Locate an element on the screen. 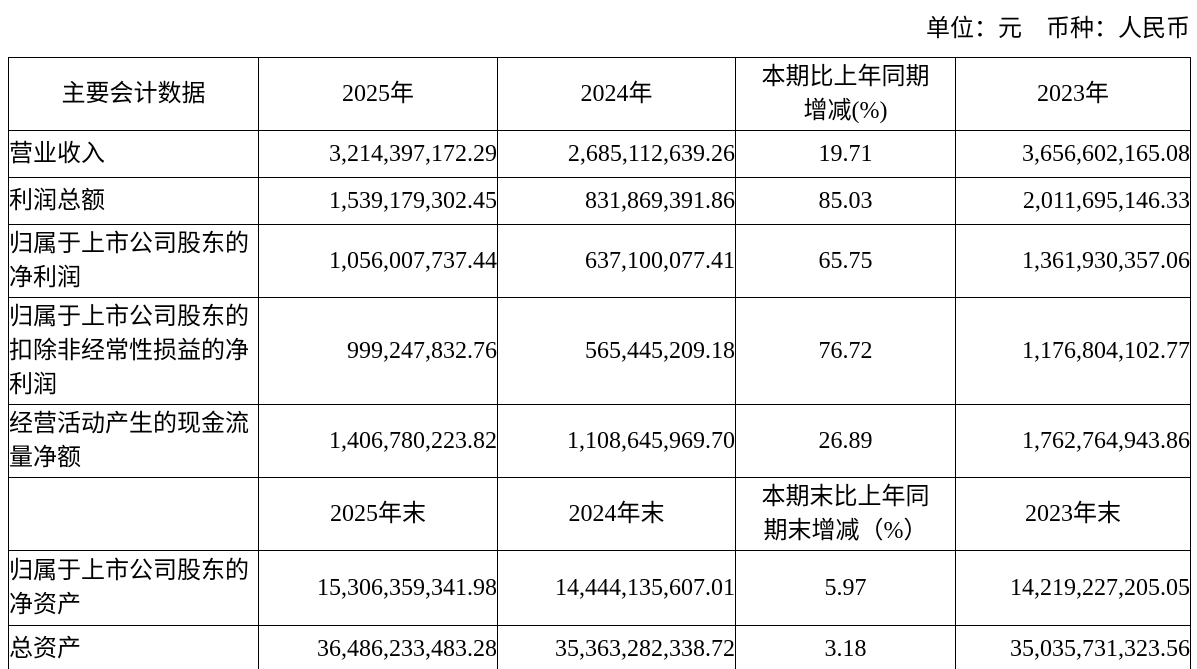  row-label: 营业收入 is located at coordinates (133, 154).